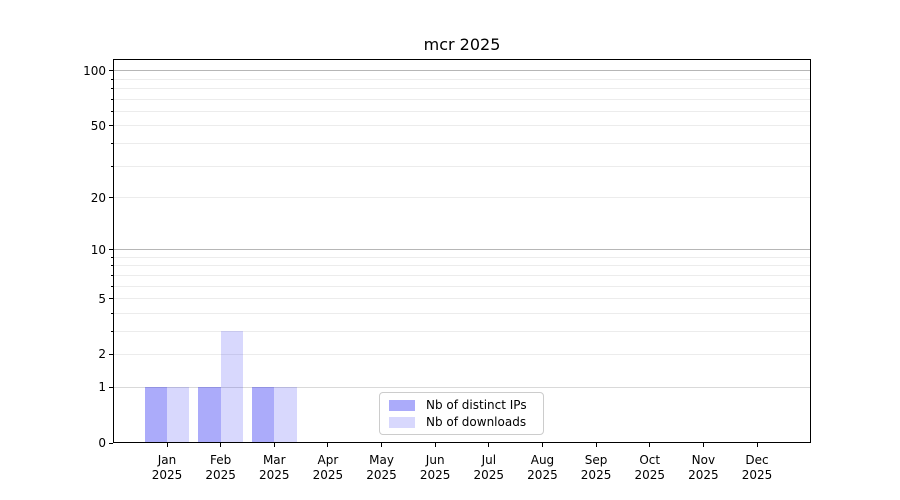 This screenshot has width=900, height=500. I want to click on y-tick-label: 100, so click(94, 70).